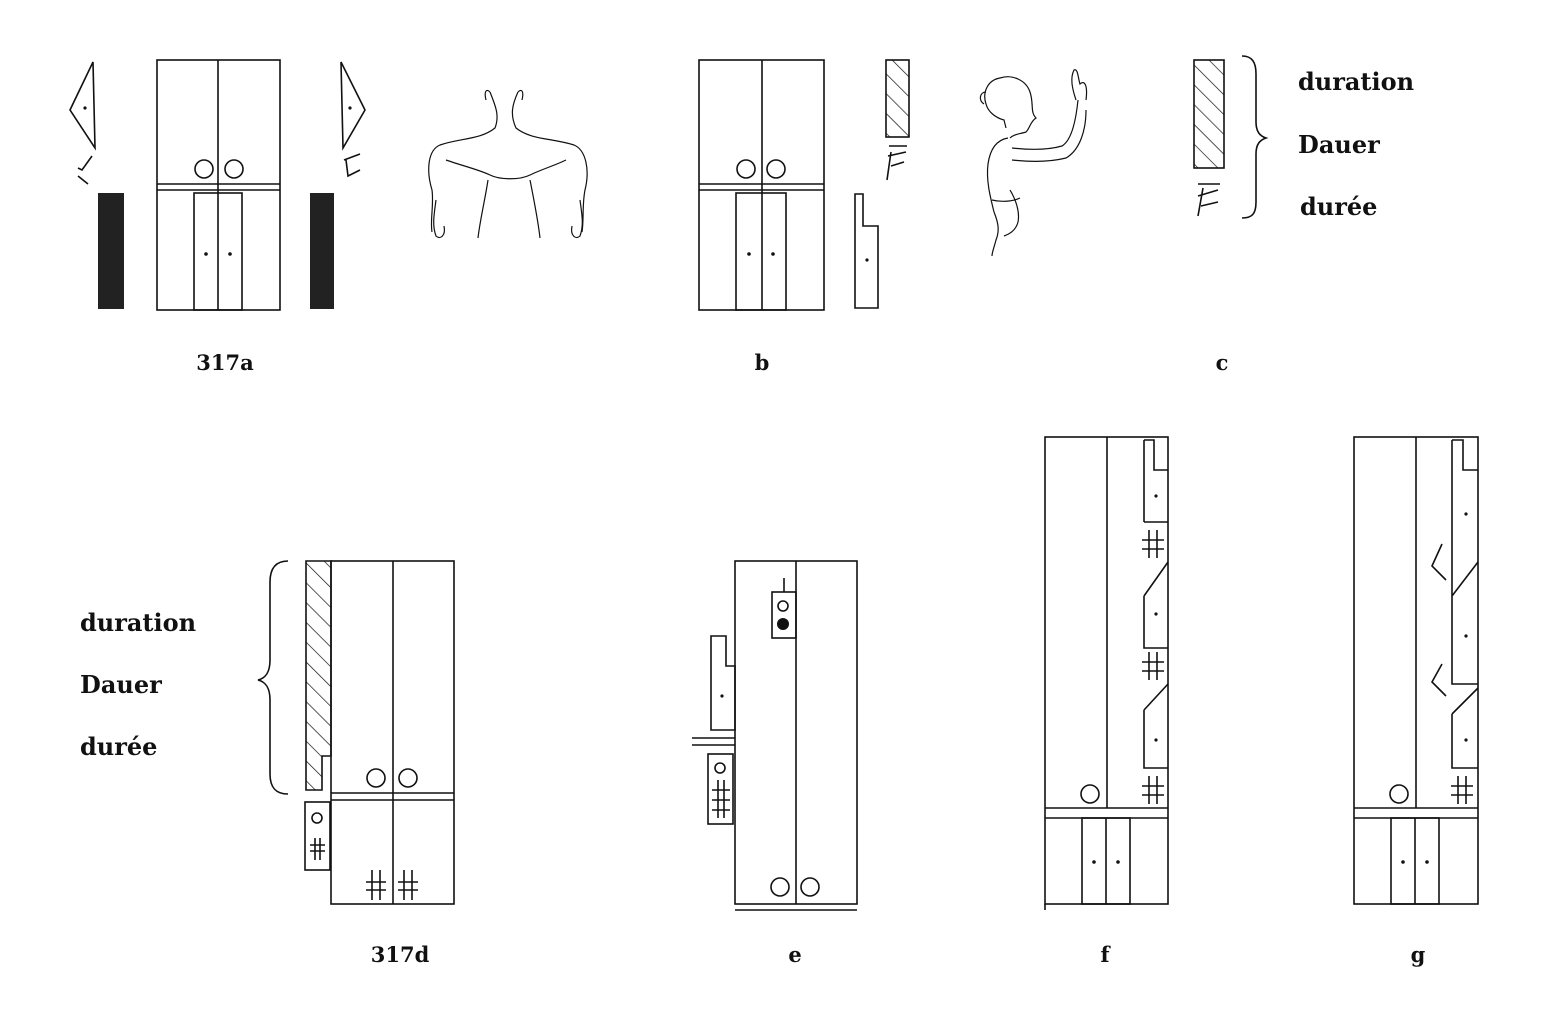  What do you see at coordinates (1418, 954) in the screenshot?
I see `caption-g: g` at bounding box center [1418, 954].